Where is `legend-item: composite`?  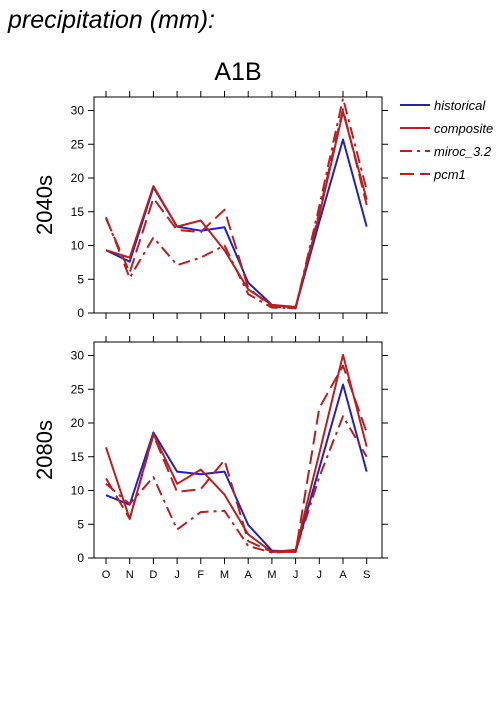 legend-item: composite is located at coordinates (446, 128).